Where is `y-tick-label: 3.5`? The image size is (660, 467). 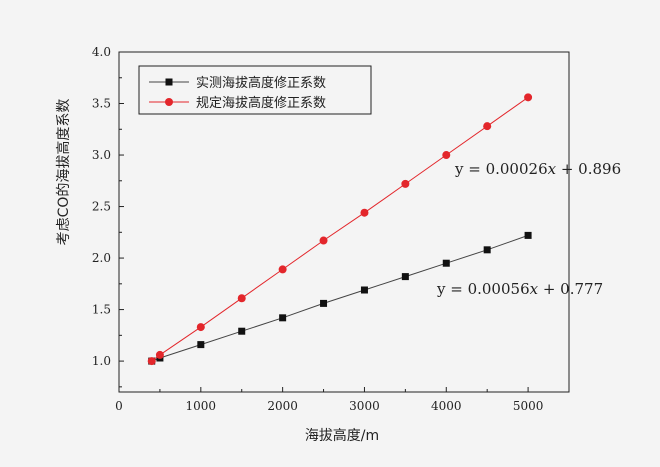
y-tick-label: 3.5 is located at coordinates (101, 104).